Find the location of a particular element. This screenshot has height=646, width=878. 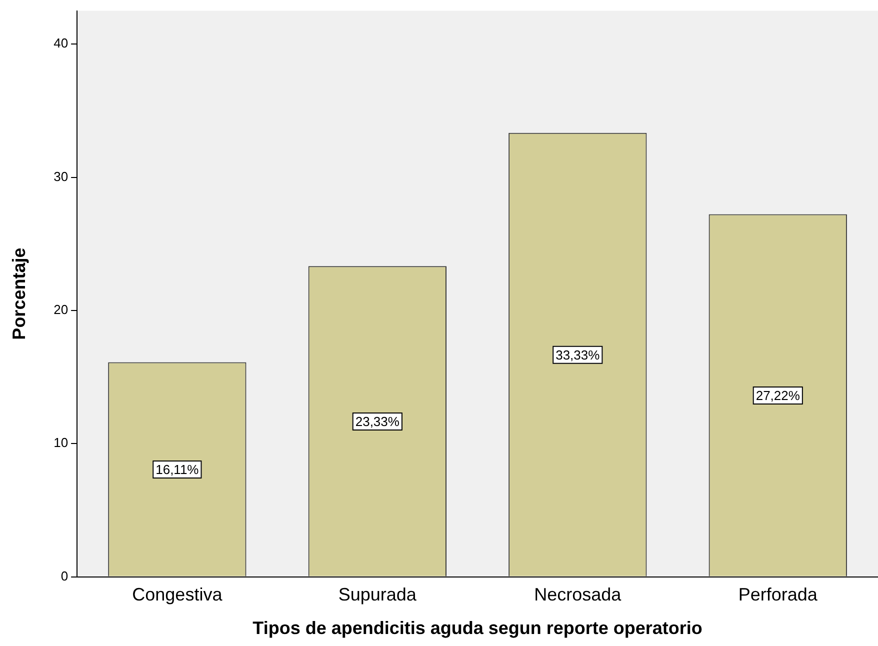

data-label: 16,11% is located at coordinates (178, 470).